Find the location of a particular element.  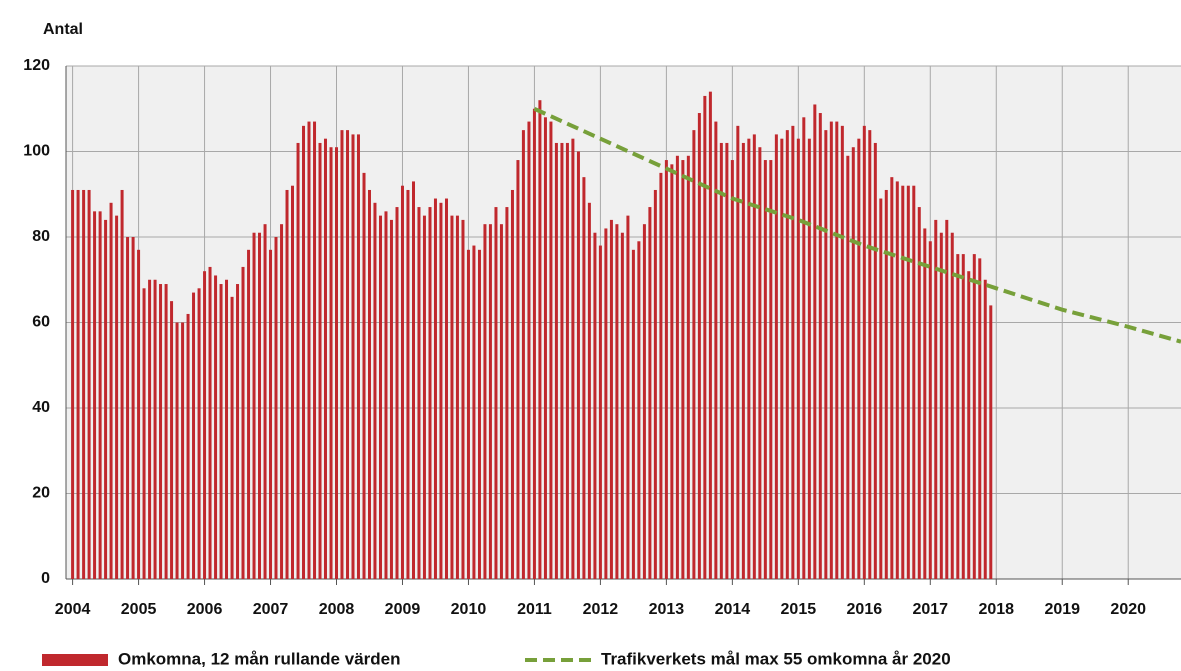

y-tick-label: 120 is located at coordinates (36, 65).